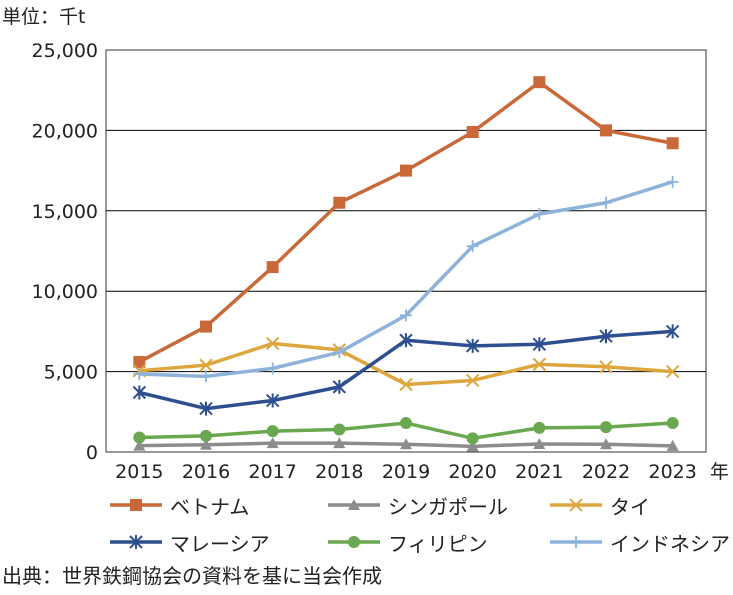 The width and height of the screenshot is (733, 595). What do you see at coordinates (65, 212) in the screenshot?
I see `y-tick-label: 15,000` at bounding box center [65, 212].